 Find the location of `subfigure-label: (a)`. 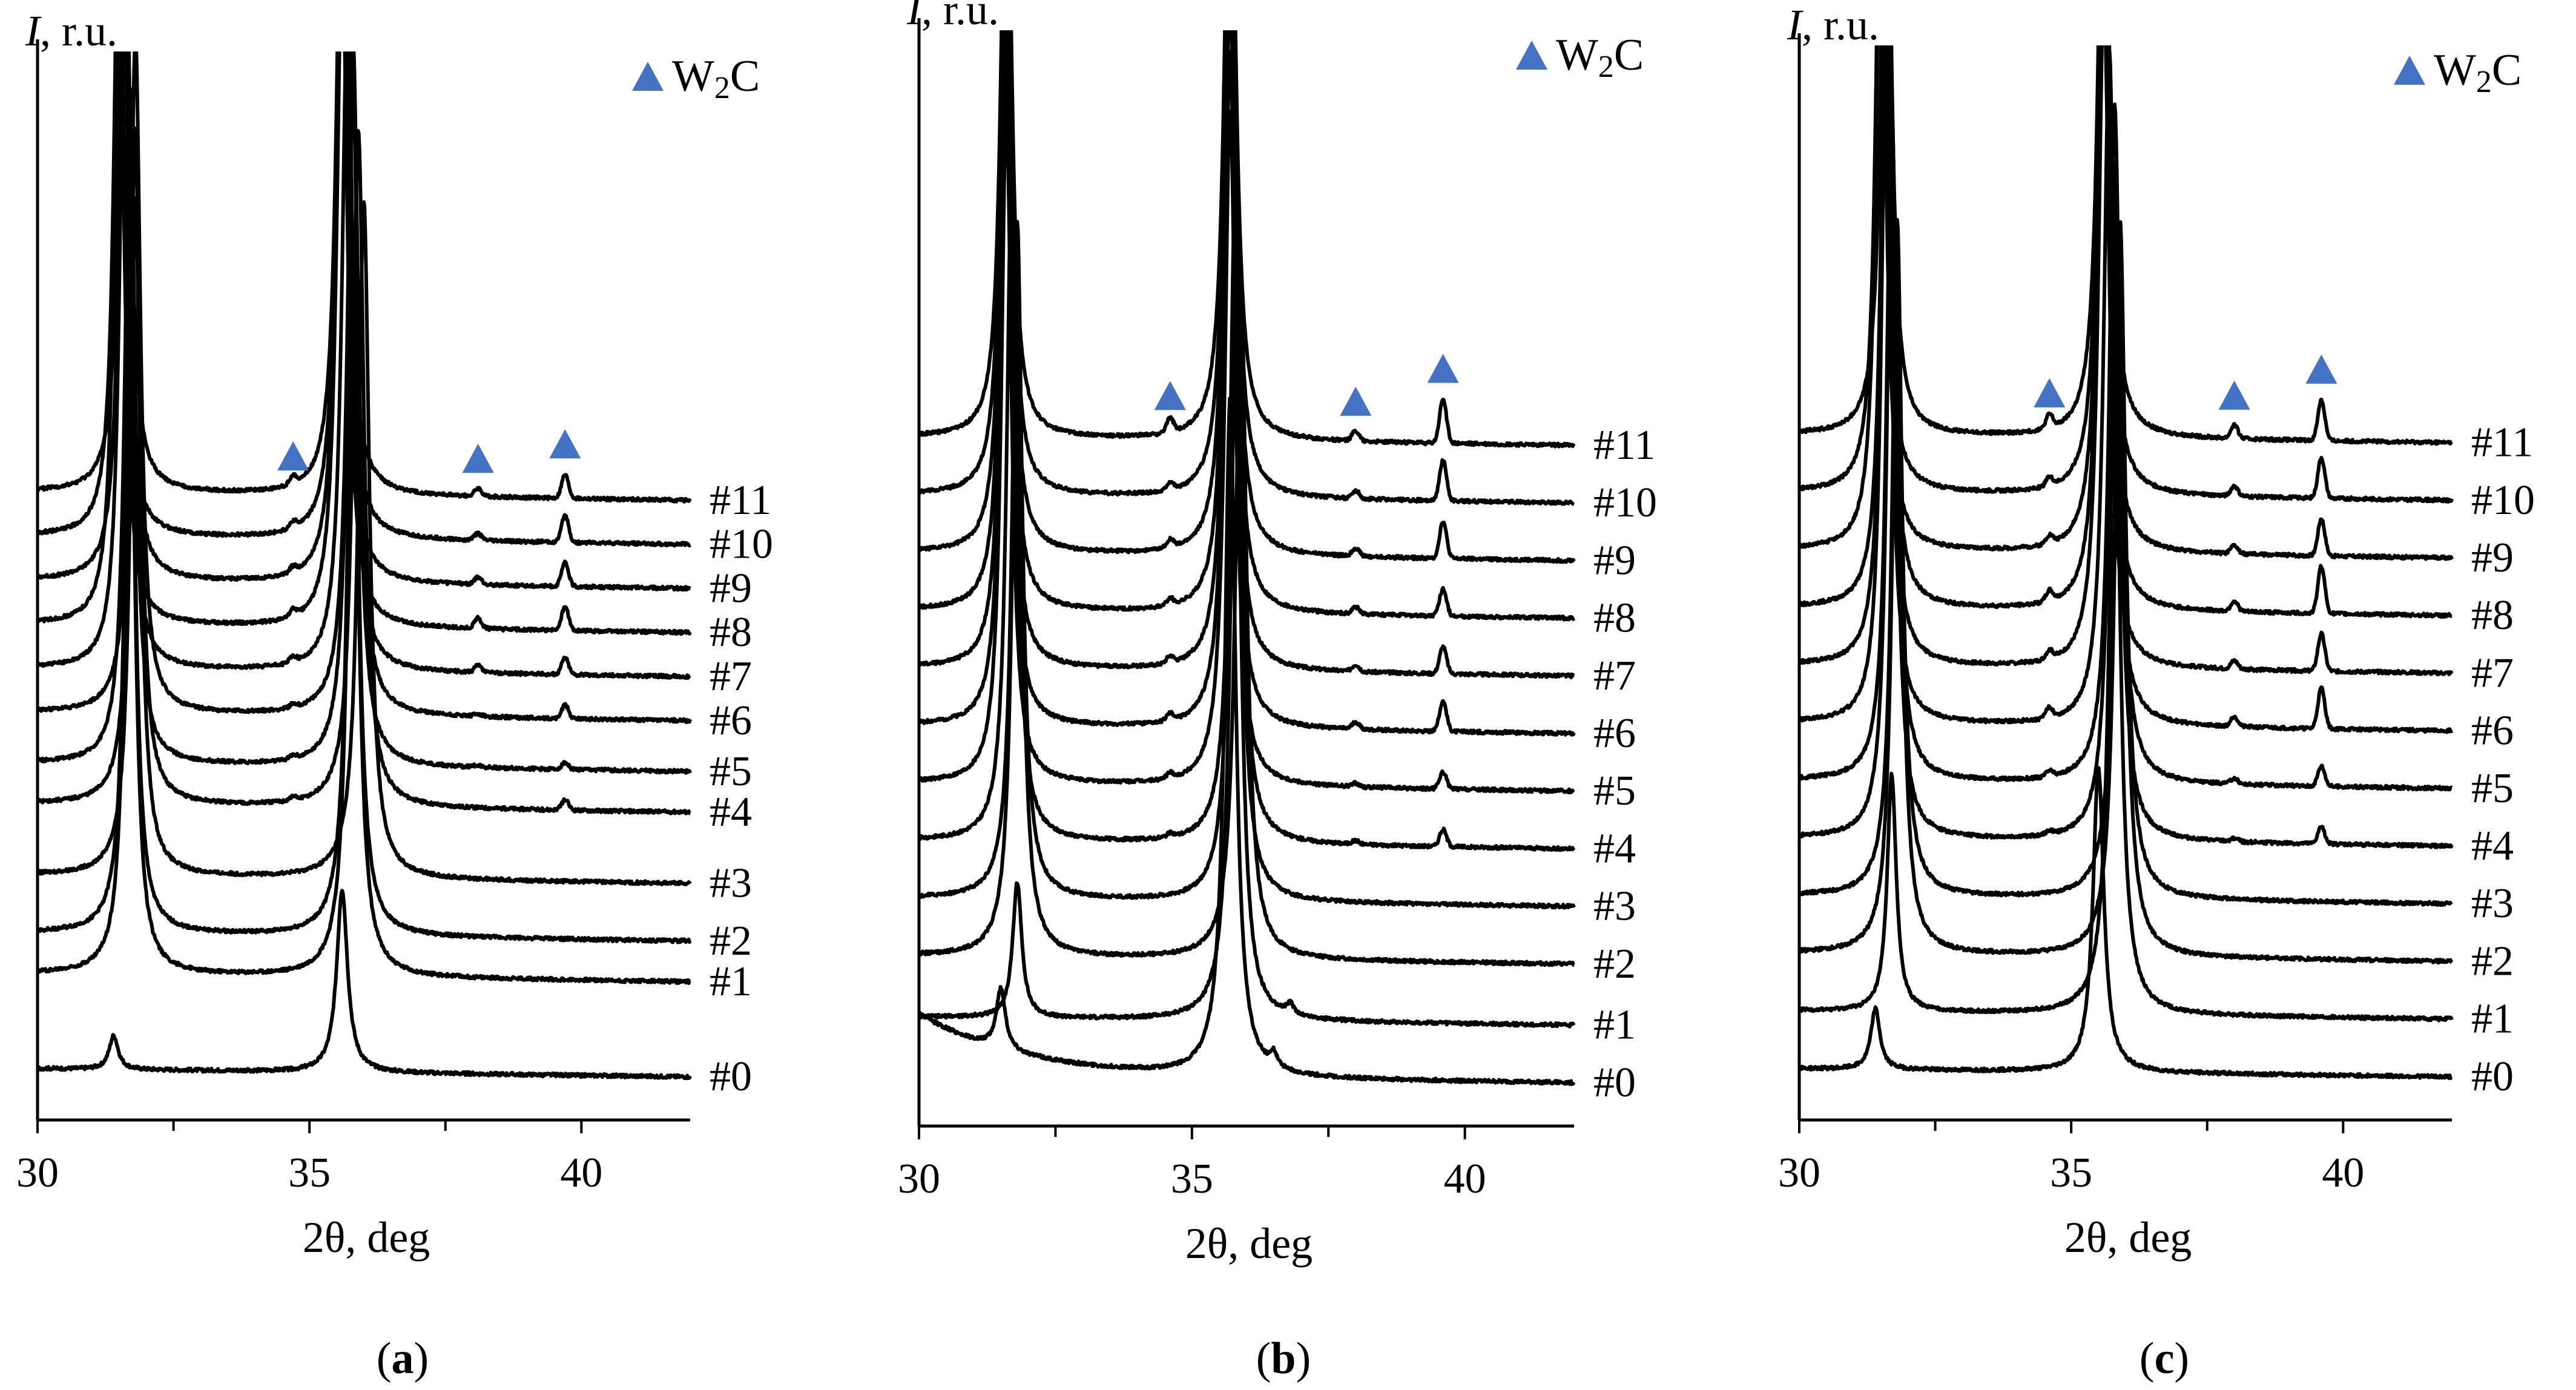

subfigure-label: (a) is located at coordinates (403, 1358).